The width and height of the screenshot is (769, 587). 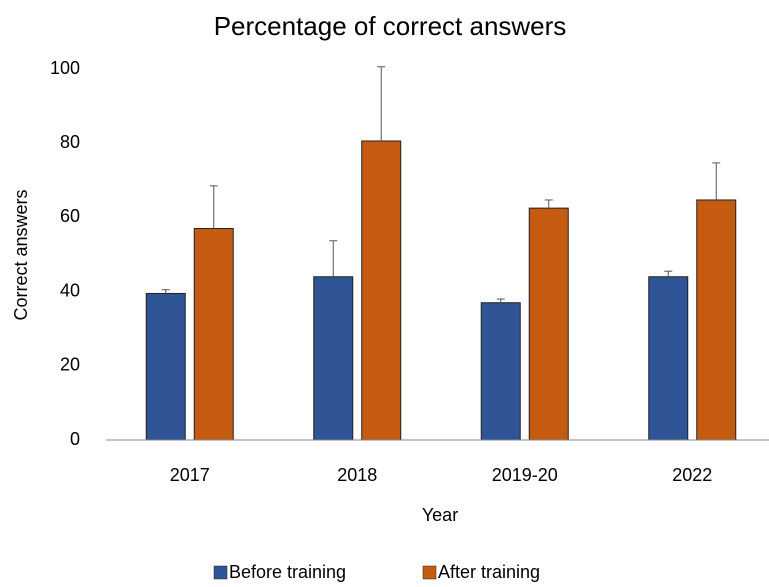 I want to click on legend-label: Before training, so click(x=287, y=572).